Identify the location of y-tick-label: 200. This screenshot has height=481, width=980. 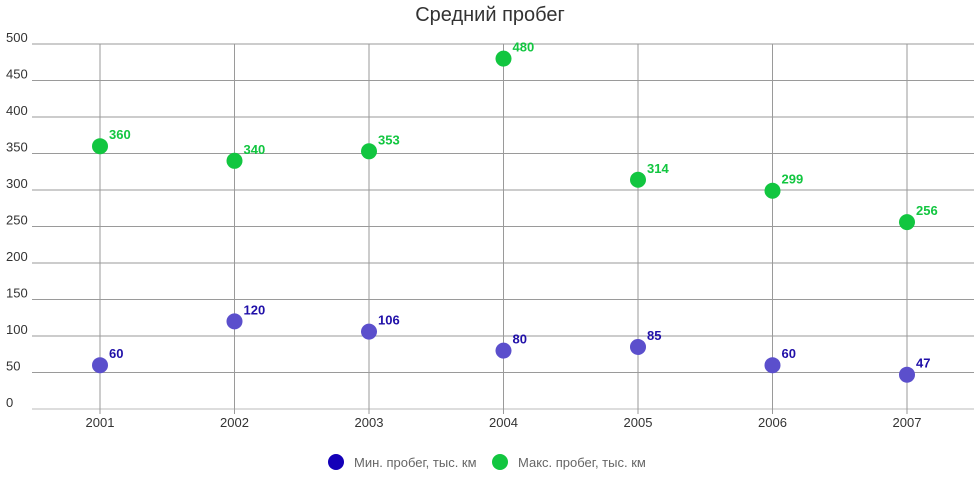
(17, 256).